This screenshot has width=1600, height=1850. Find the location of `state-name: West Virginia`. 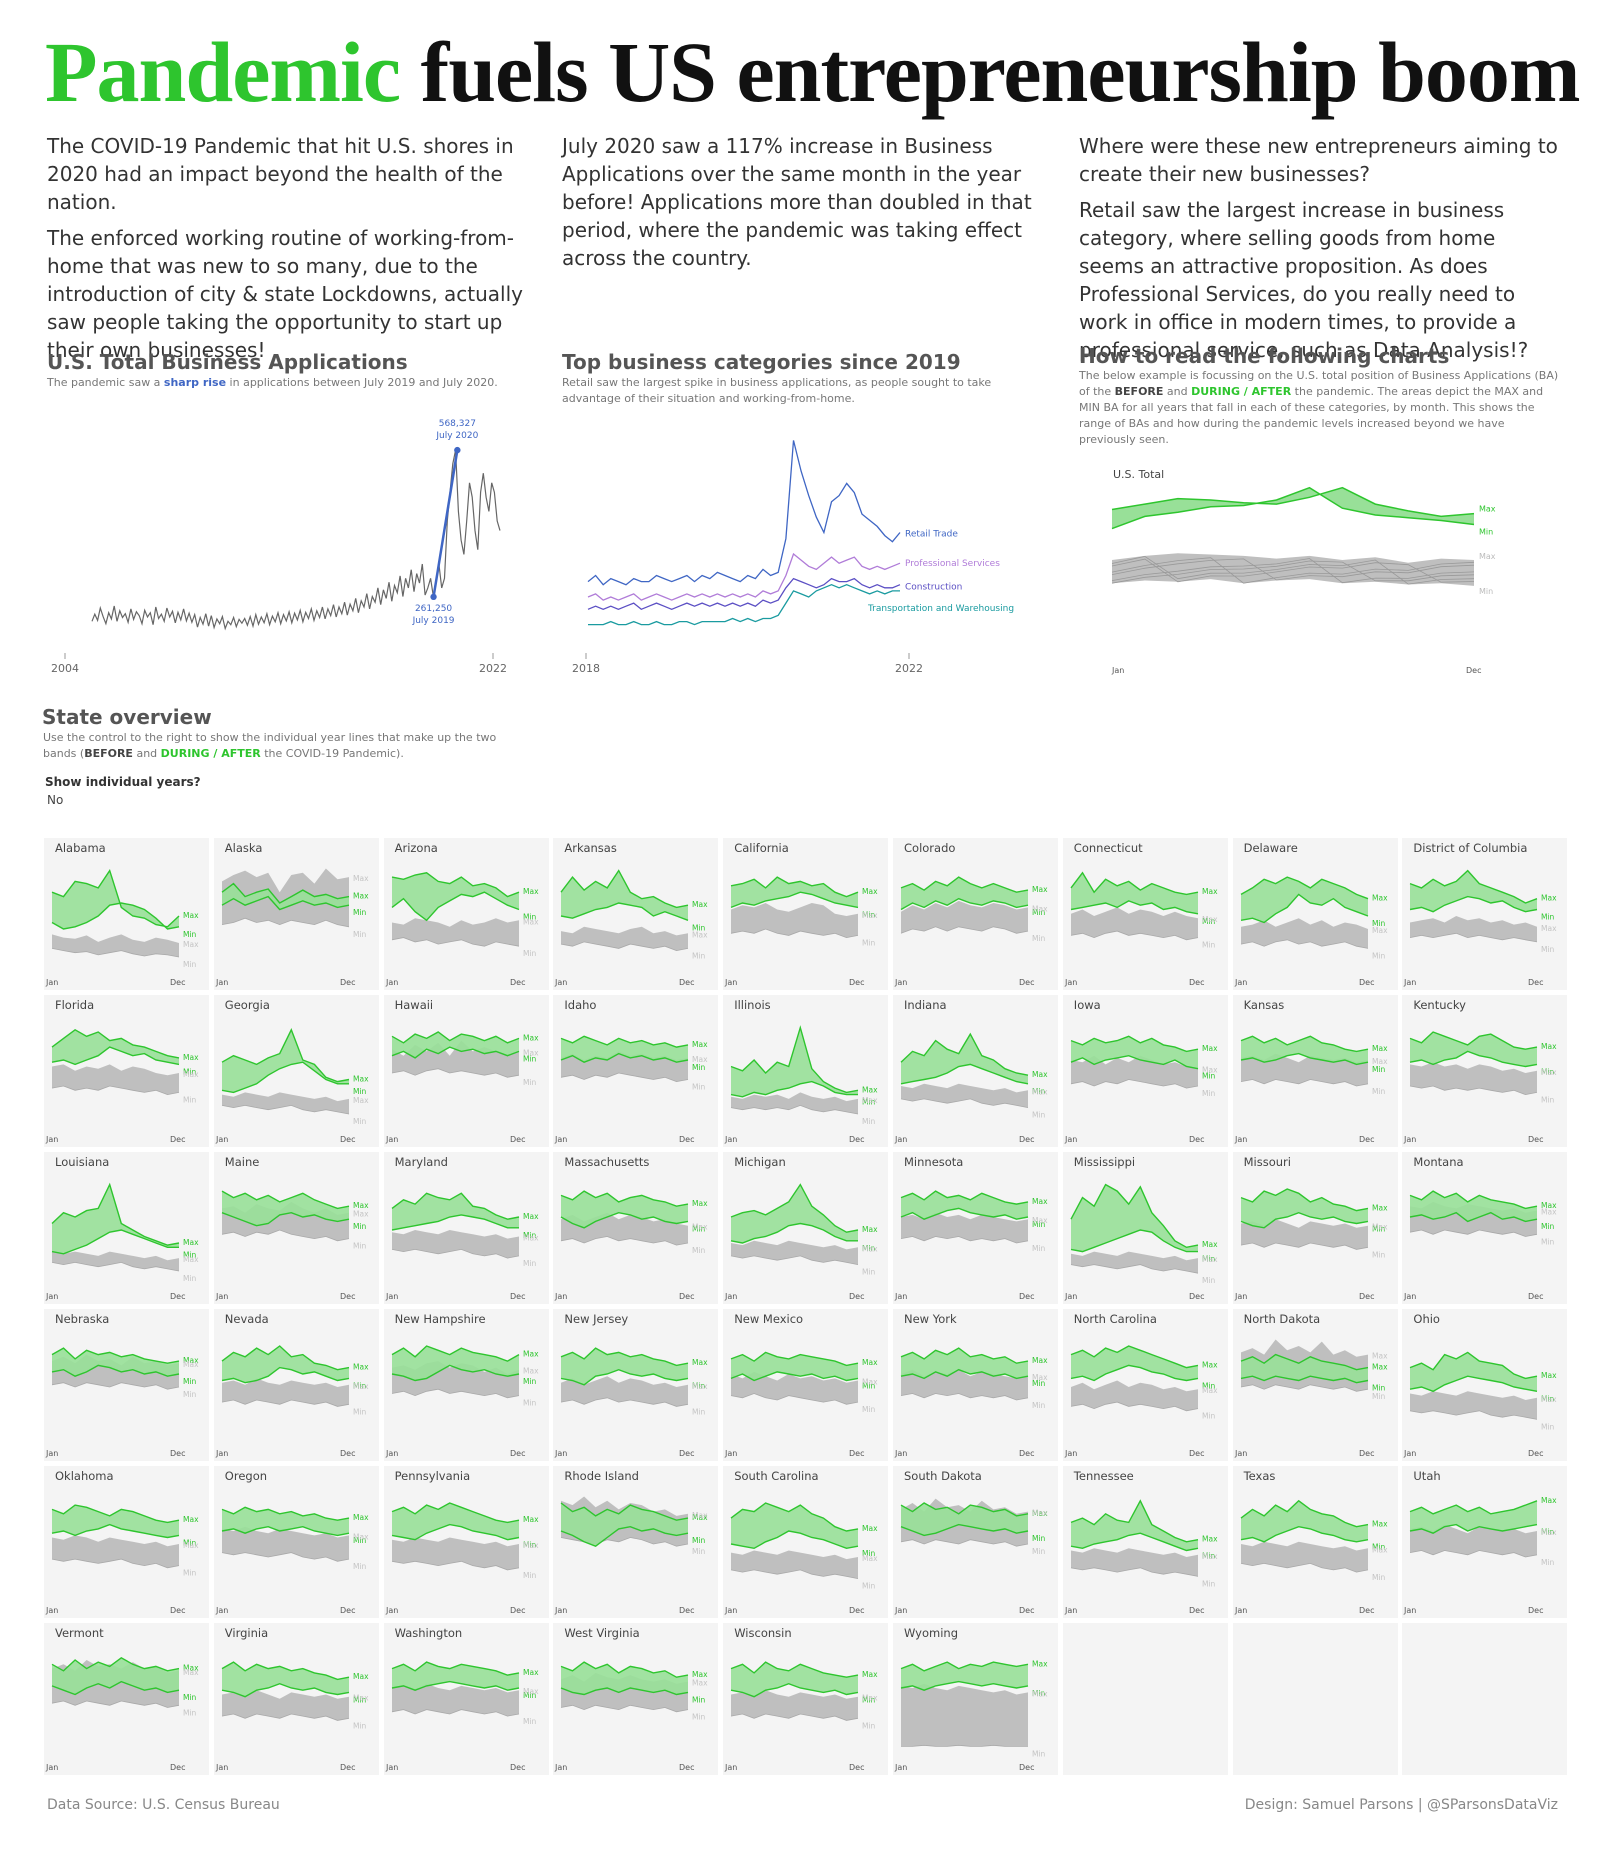

state-name: West Virginia is located at coordinates (602, 1633).